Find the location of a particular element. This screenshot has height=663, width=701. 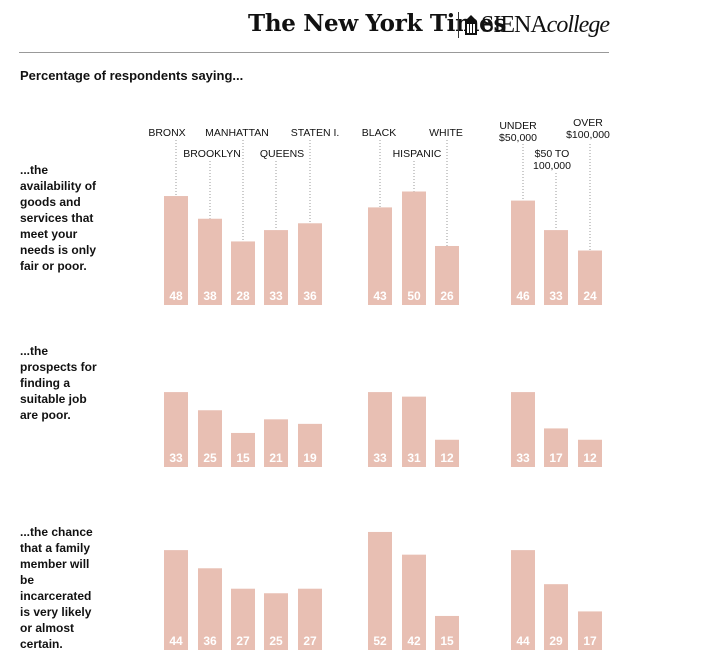

category-label: UNDER $50,000 is located at coordinates (518, 132).